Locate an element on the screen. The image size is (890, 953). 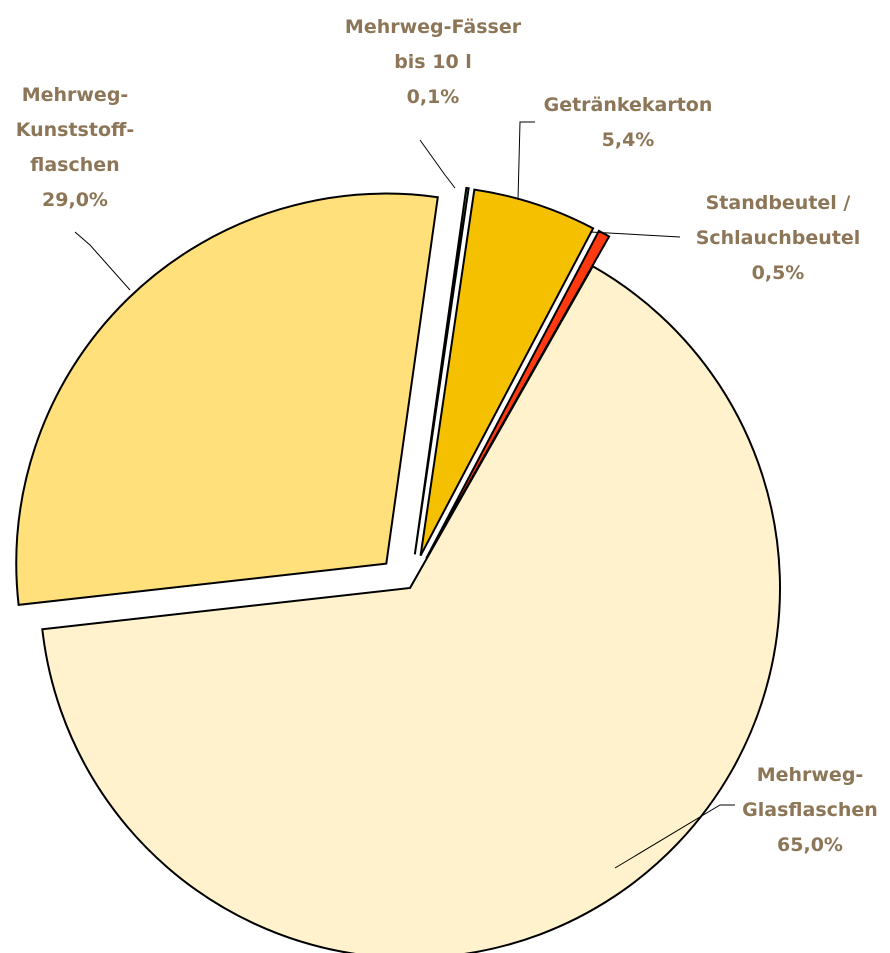
data-label: Standbeutel / Schlauchbeutel 0,5% is located at coordinates (778, 238).